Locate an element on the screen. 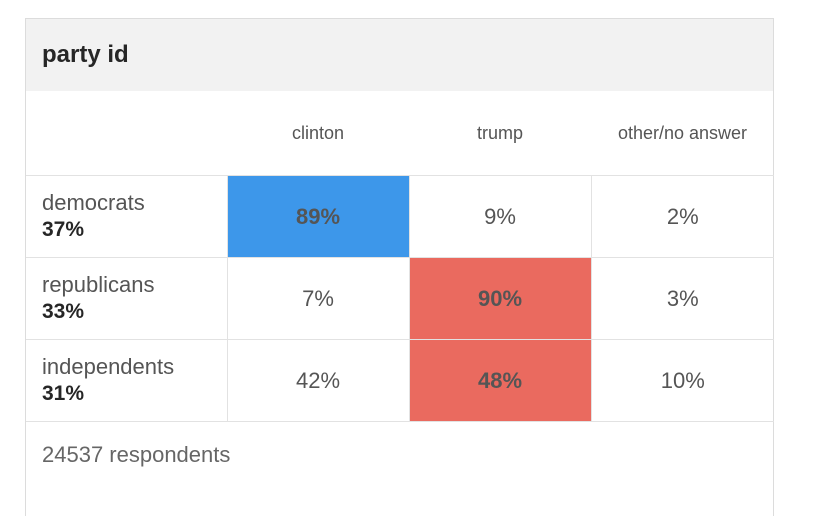 This screenshot has height=516, width=824. column-header-other: other/no answer is located at coordinates (682, 133).